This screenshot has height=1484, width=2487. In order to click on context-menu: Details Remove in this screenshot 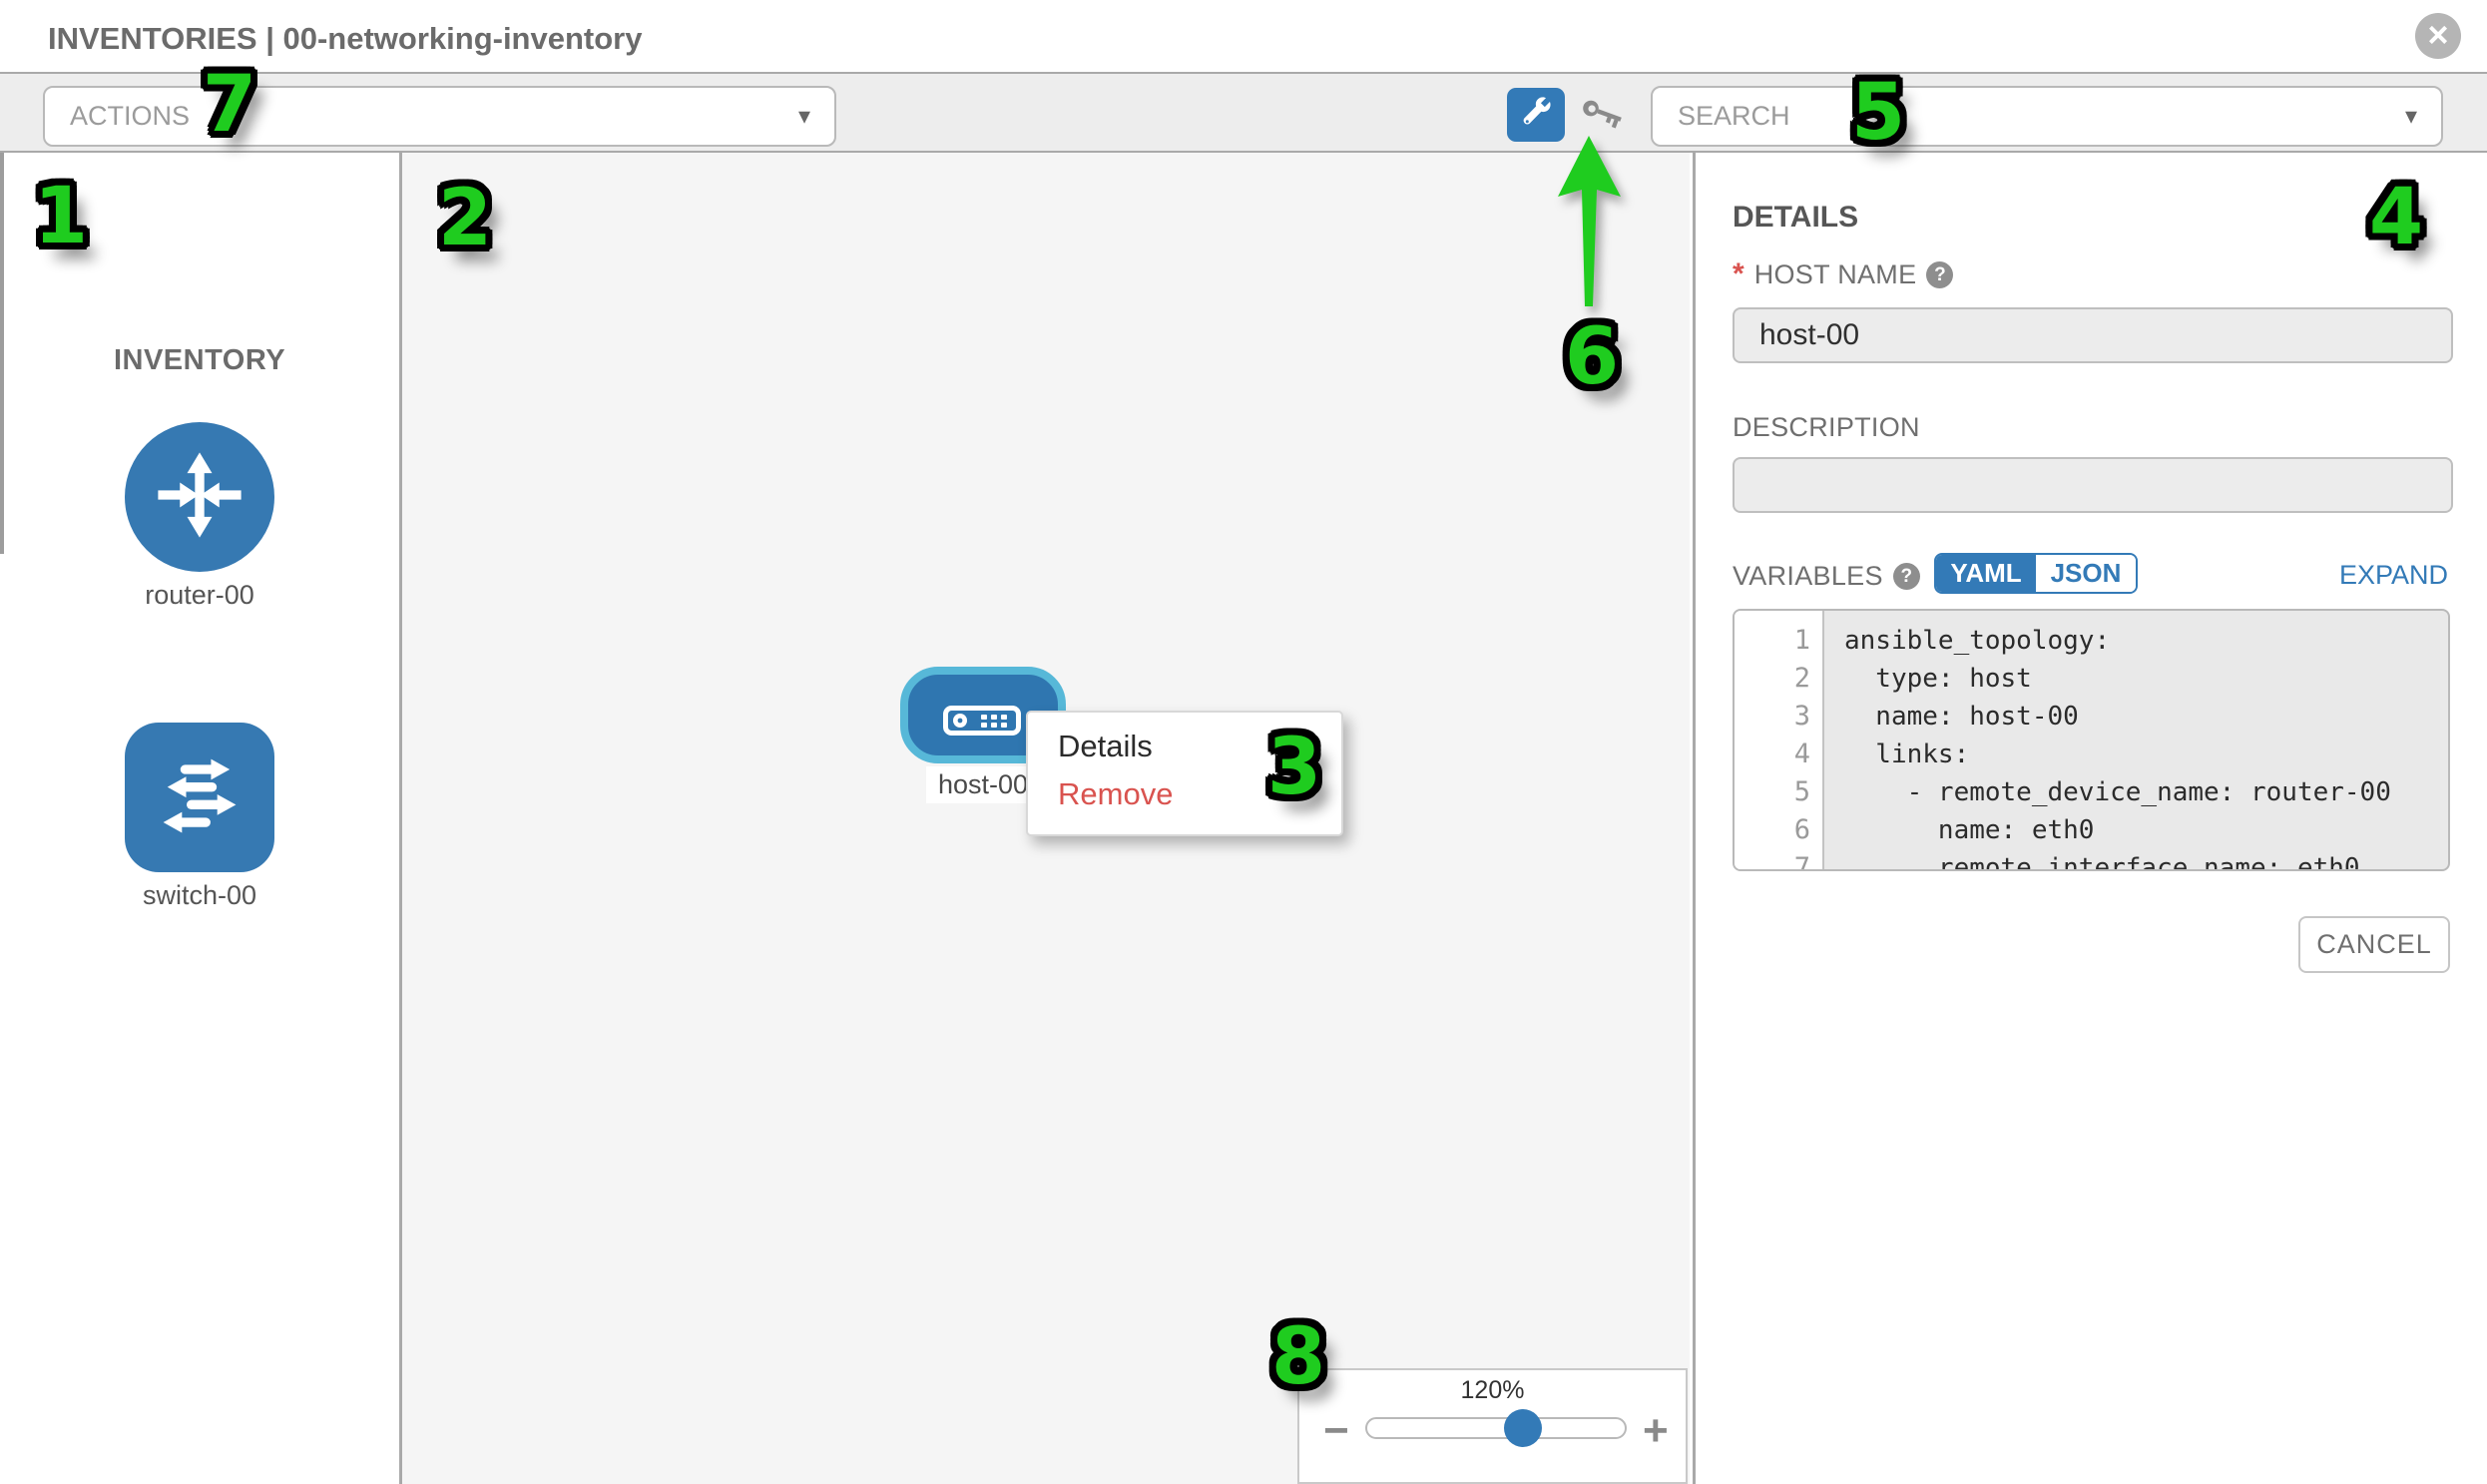, I will do `click(1184, 773)`.